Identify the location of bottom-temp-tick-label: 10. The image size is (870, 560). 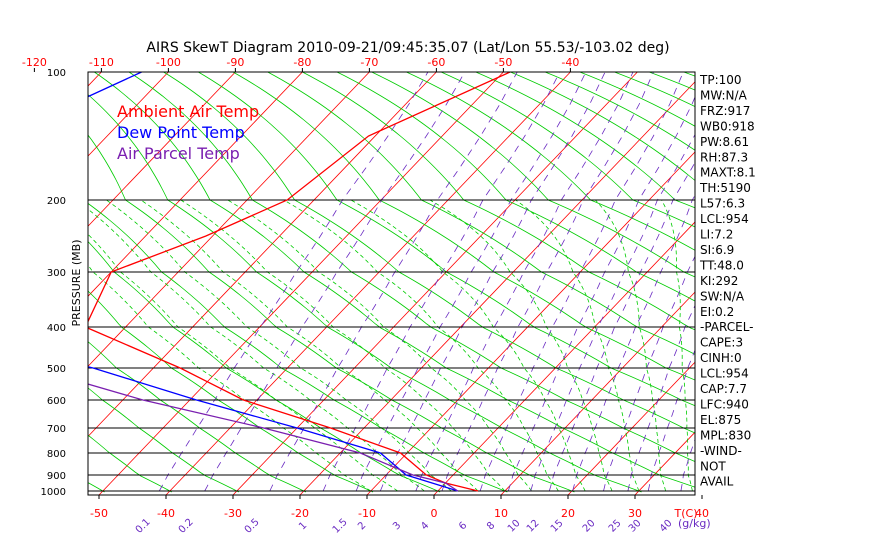
(501, 513).